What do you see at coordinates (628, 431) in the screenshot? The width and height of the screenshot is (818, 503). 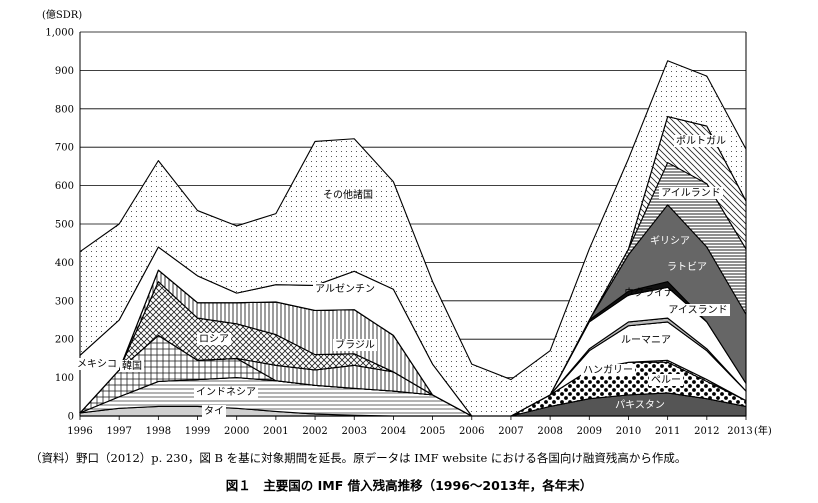 I see `x-tick-label: 2010` at bounding box center [628, 431].